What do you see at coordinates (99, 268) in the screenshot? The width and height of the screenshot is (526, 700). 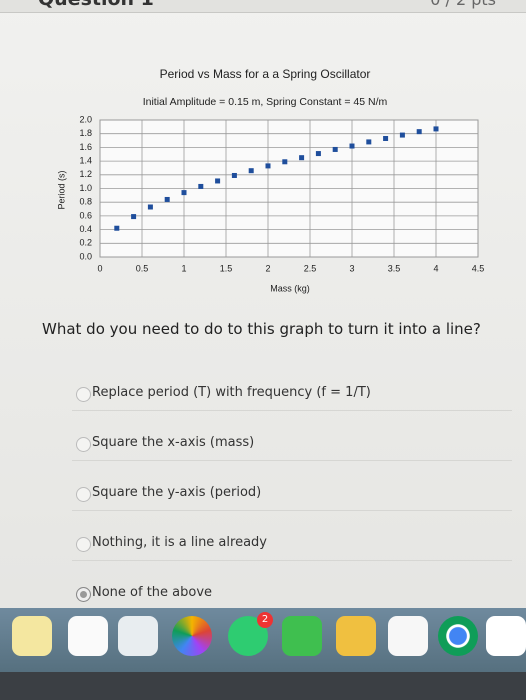 I see `x-tick-label: 0` at bounding box center [99, 268].